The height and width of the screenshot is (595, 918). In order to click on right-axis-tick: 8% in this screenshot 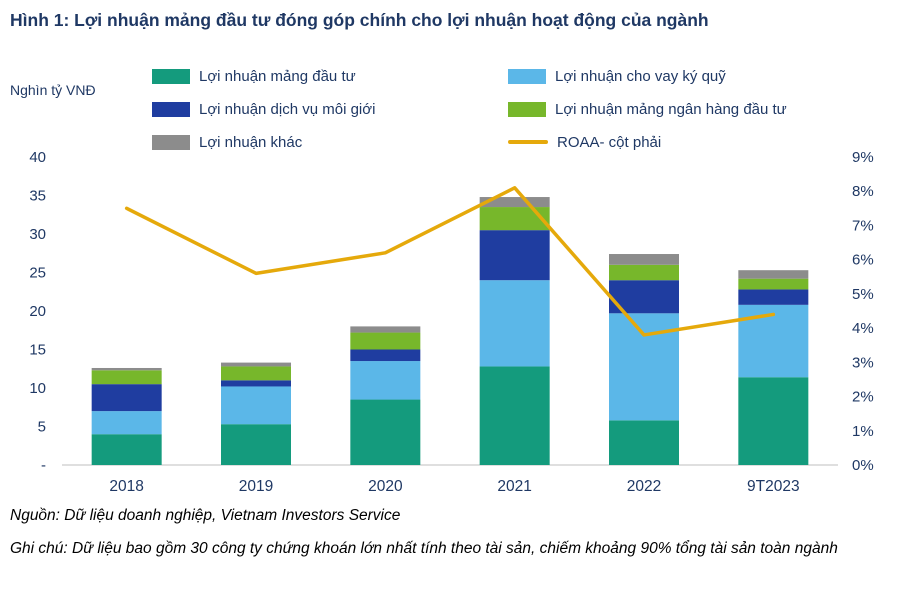, I will do `click(863, 191)`.